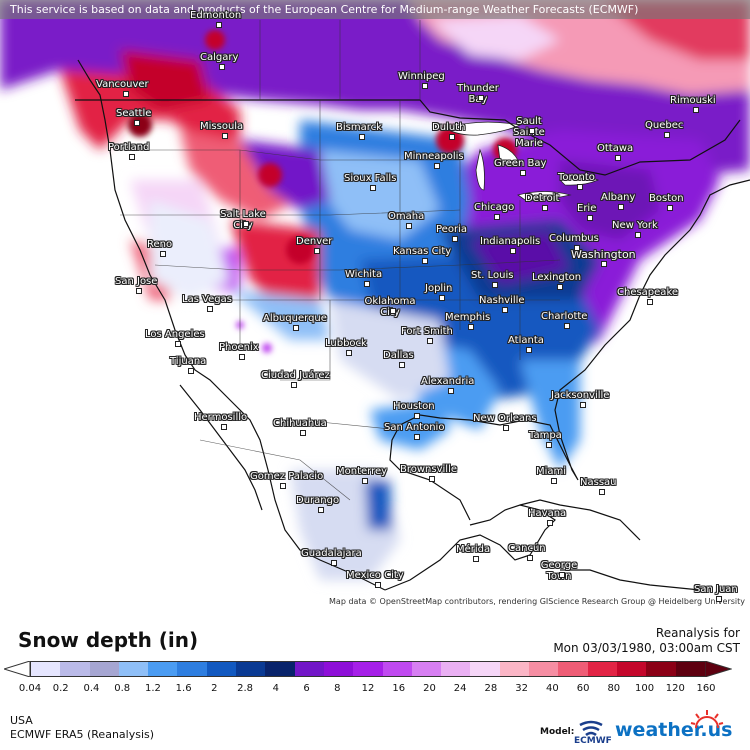 The width and height of the screenshot is (750, 750). What do you see at coordinates (82, 734) in the screenshot?
I see `model-name: ECMWF ERA5 (Reanalysis)` at bounding box center [82, 734].